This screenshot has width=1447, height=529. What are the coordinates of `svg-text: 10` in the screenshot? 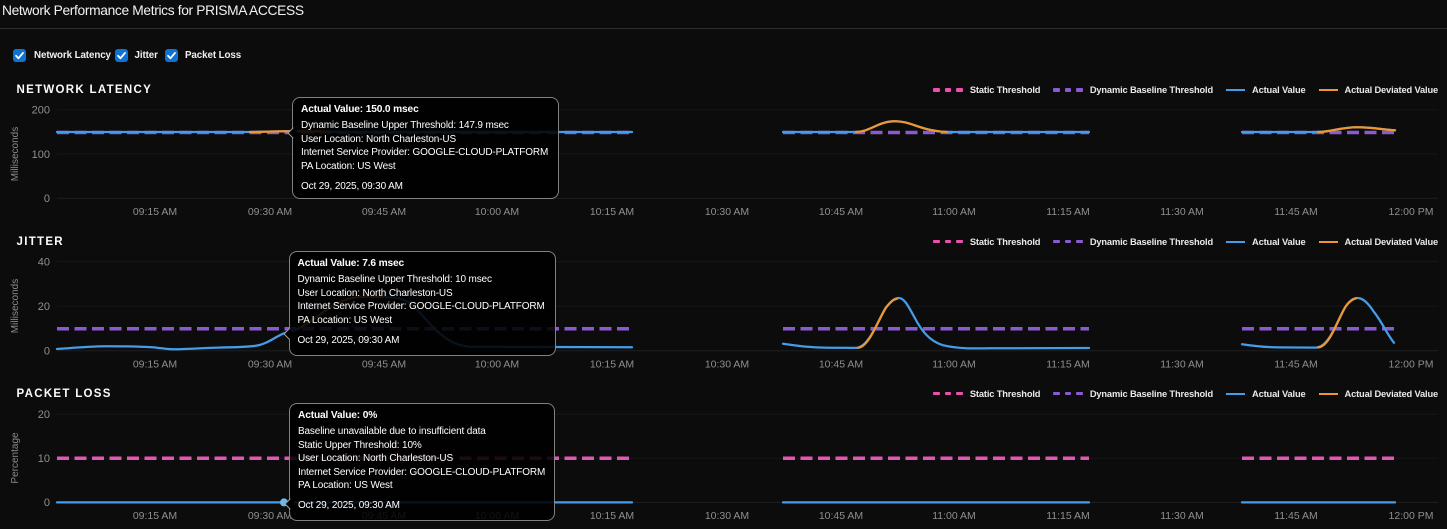 It's located at (44, 459).